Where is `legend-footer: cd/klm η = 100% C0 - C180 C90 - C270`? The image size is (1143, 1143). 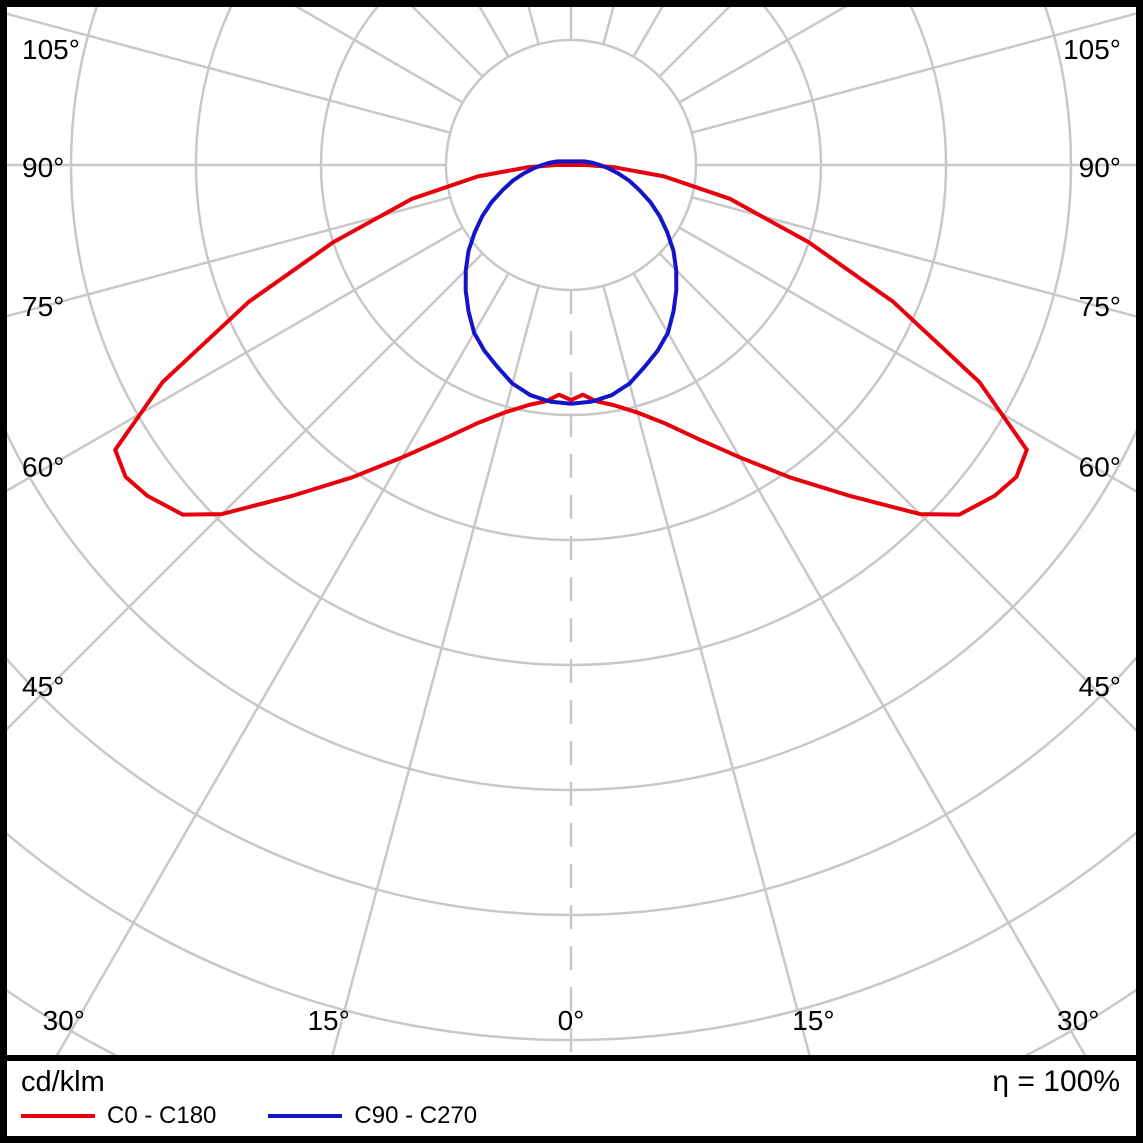 legend-footer: cd/klm η = 100% C0 - C180 C90 - C270 is located at coordinates (571, 1098).